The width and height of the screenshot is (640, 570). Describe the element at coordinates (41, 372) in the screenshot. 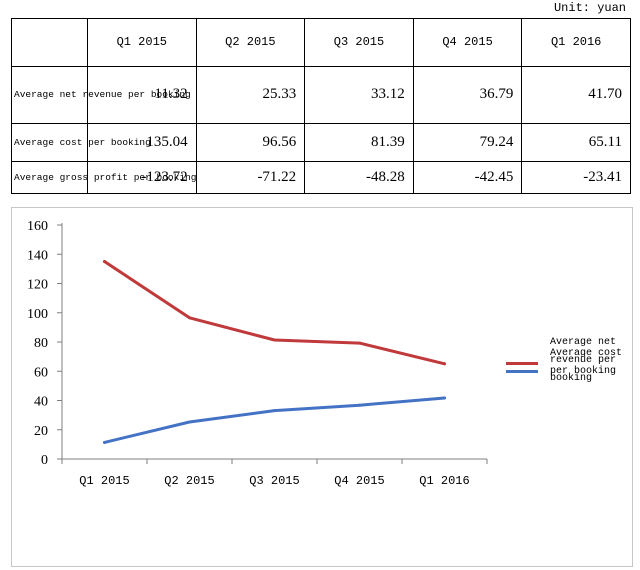

I see `y-tick-label: 60` at that location.